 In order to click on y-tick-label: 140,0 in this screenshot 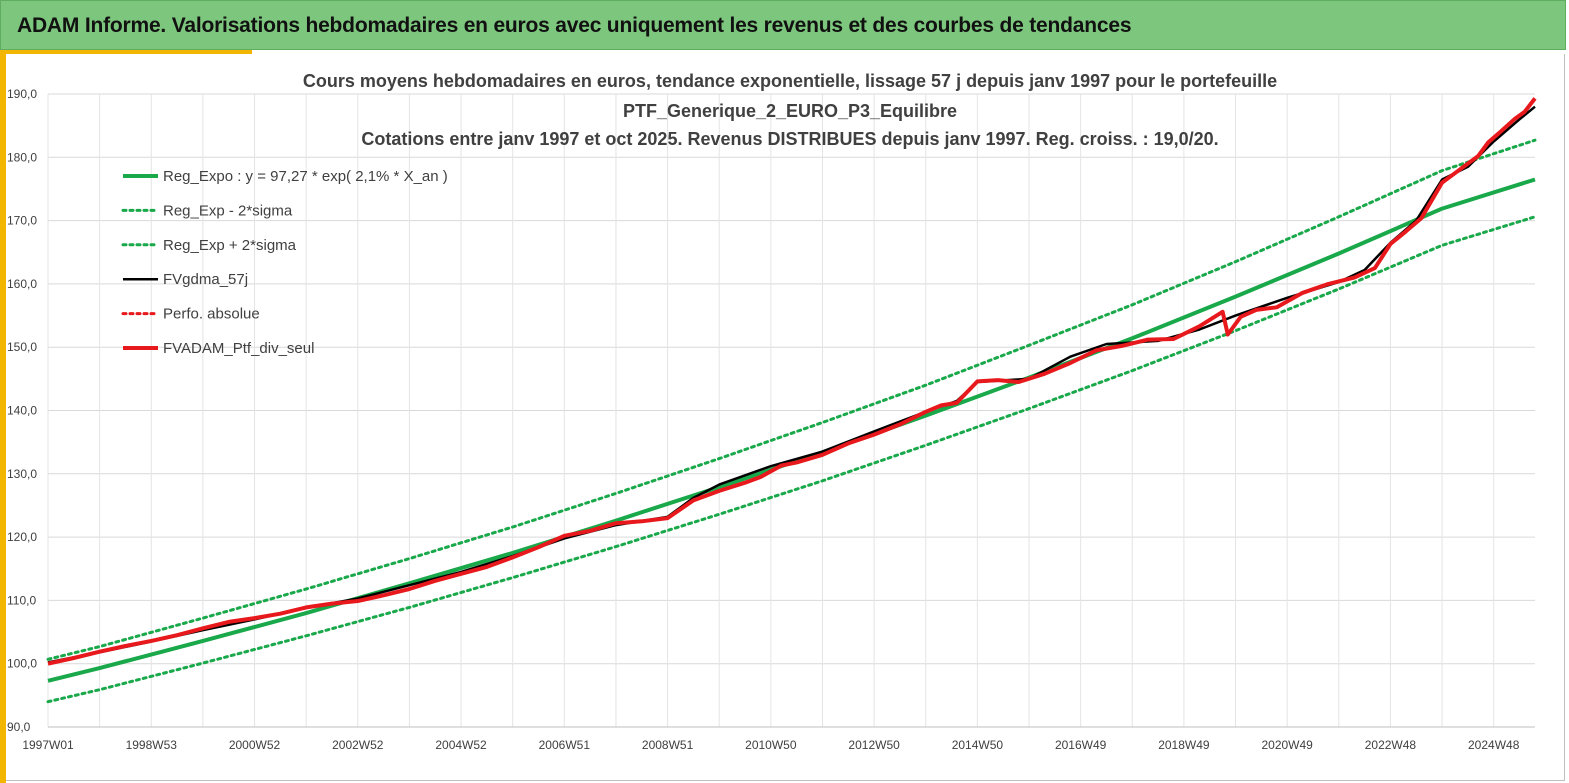, I will do `click(22, 411)`.